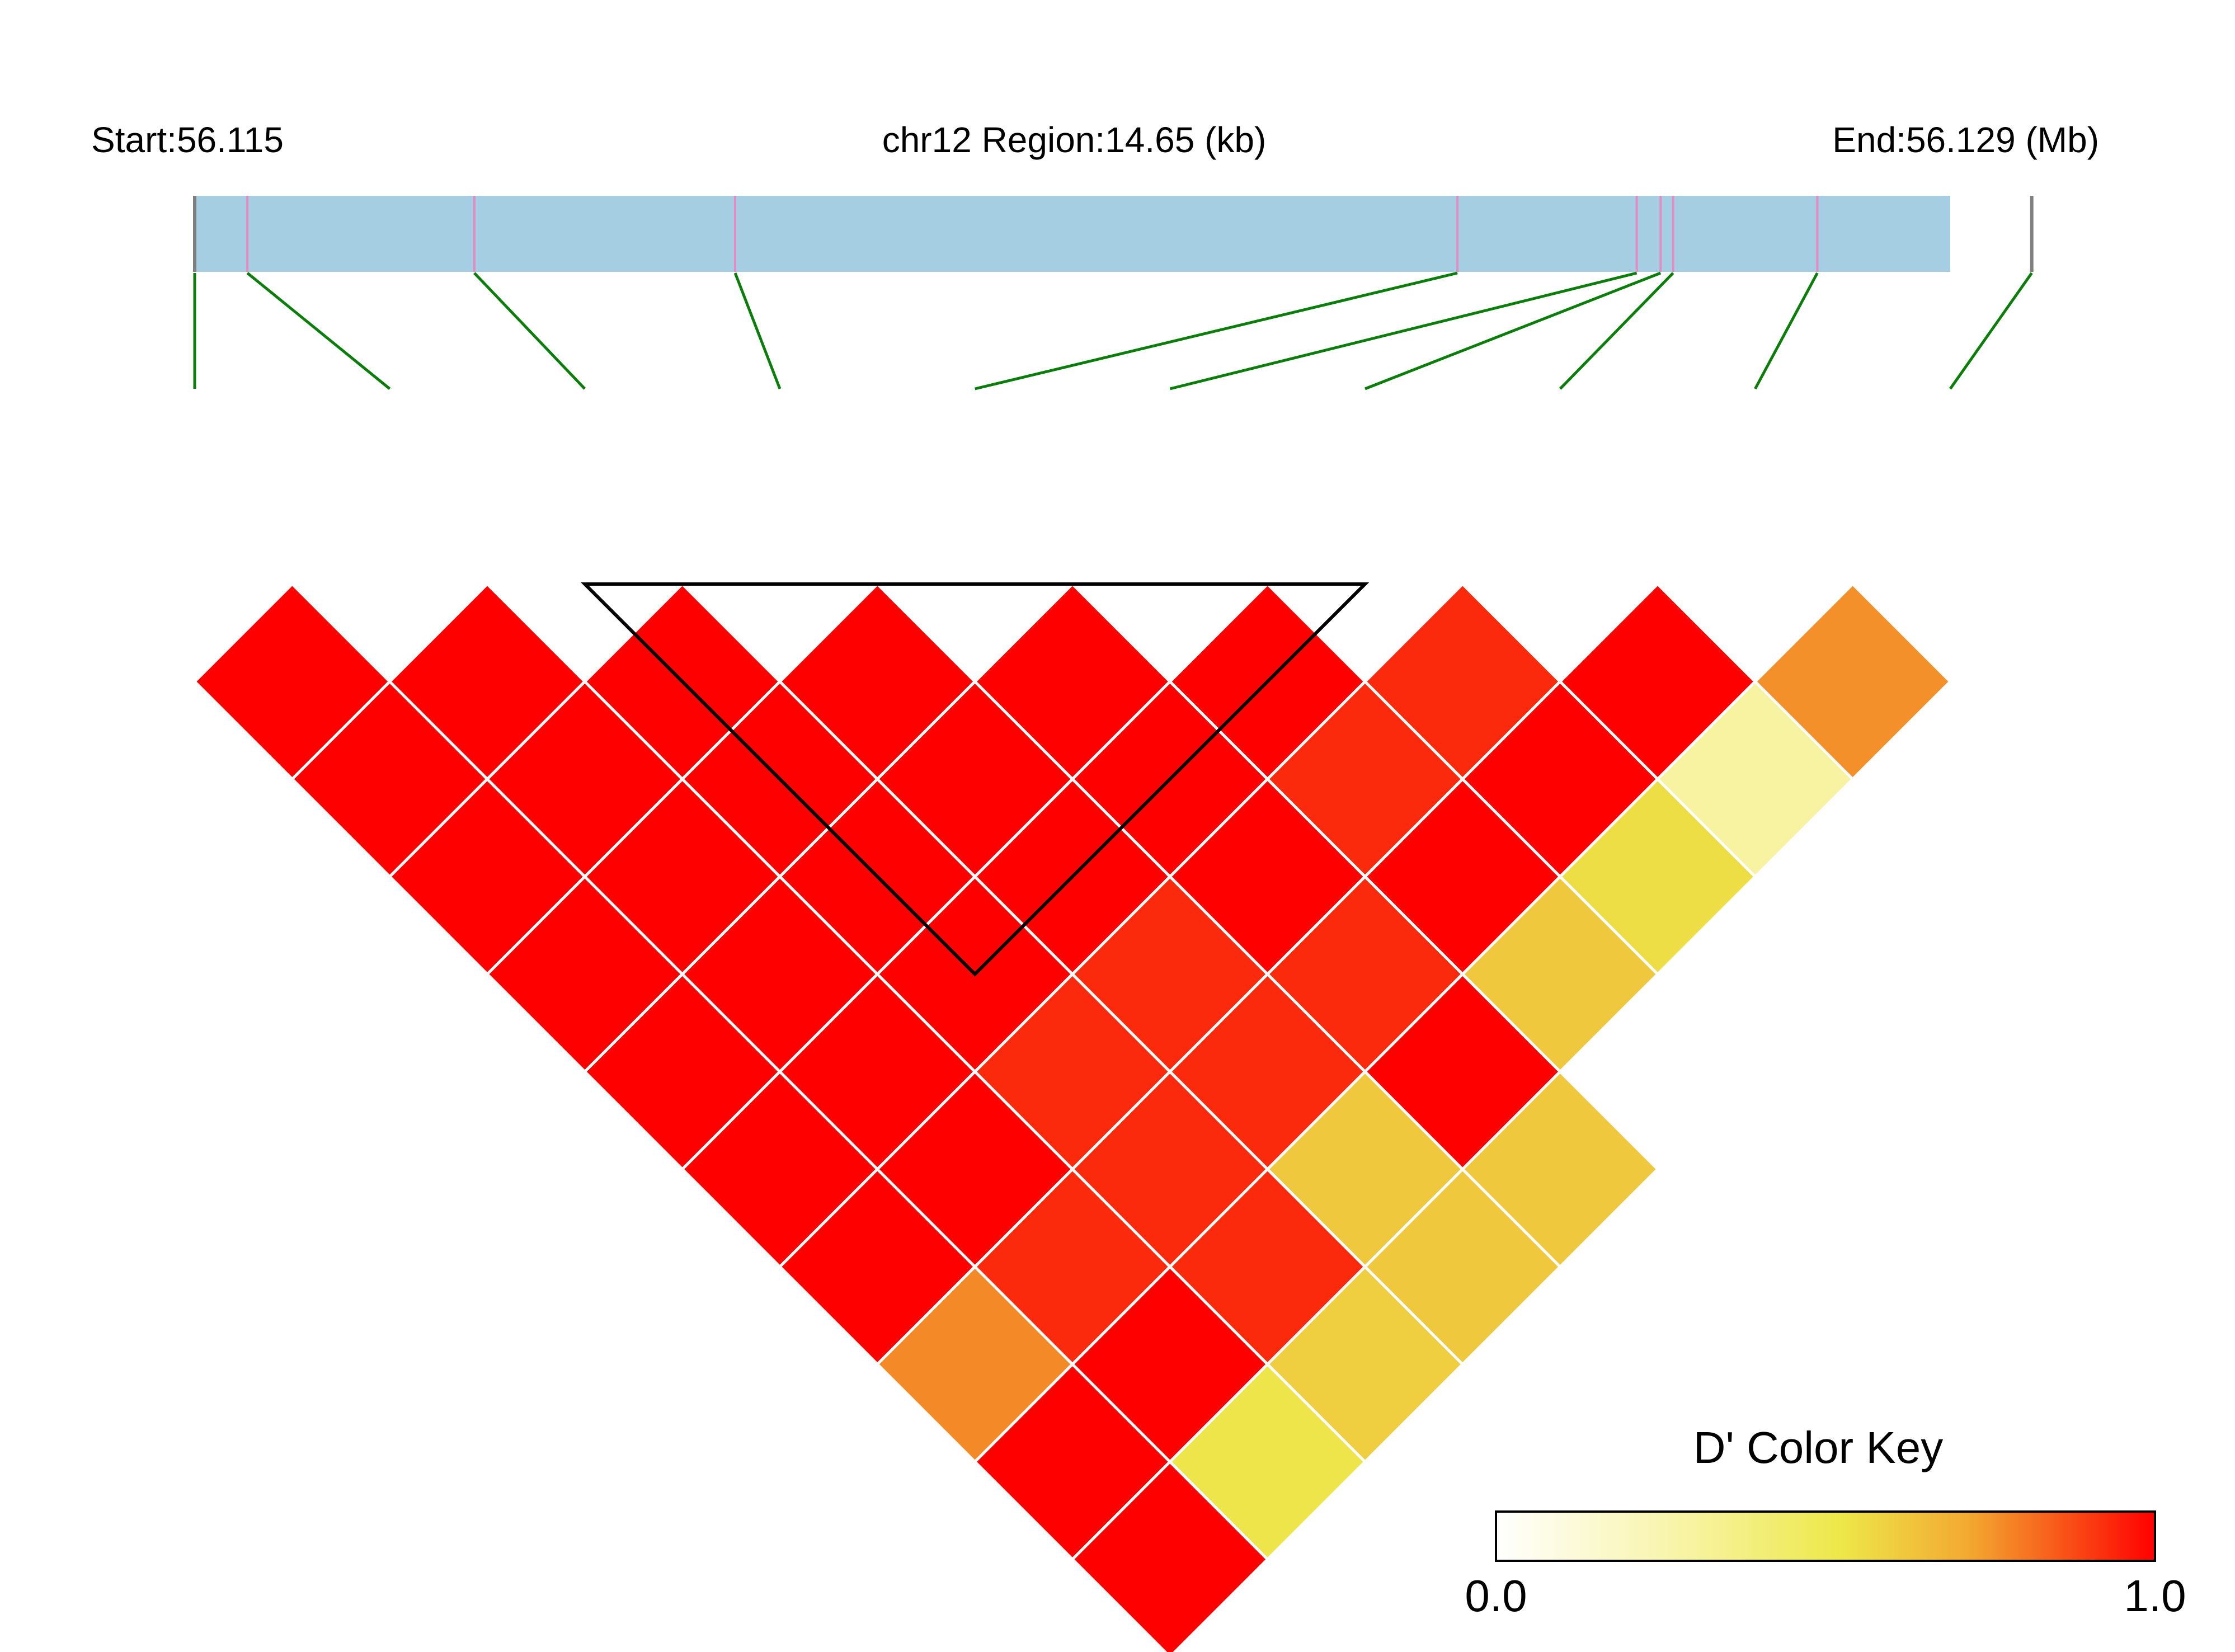  I want to click on color-key-title: D' Color Key, so click(1818, 1447).